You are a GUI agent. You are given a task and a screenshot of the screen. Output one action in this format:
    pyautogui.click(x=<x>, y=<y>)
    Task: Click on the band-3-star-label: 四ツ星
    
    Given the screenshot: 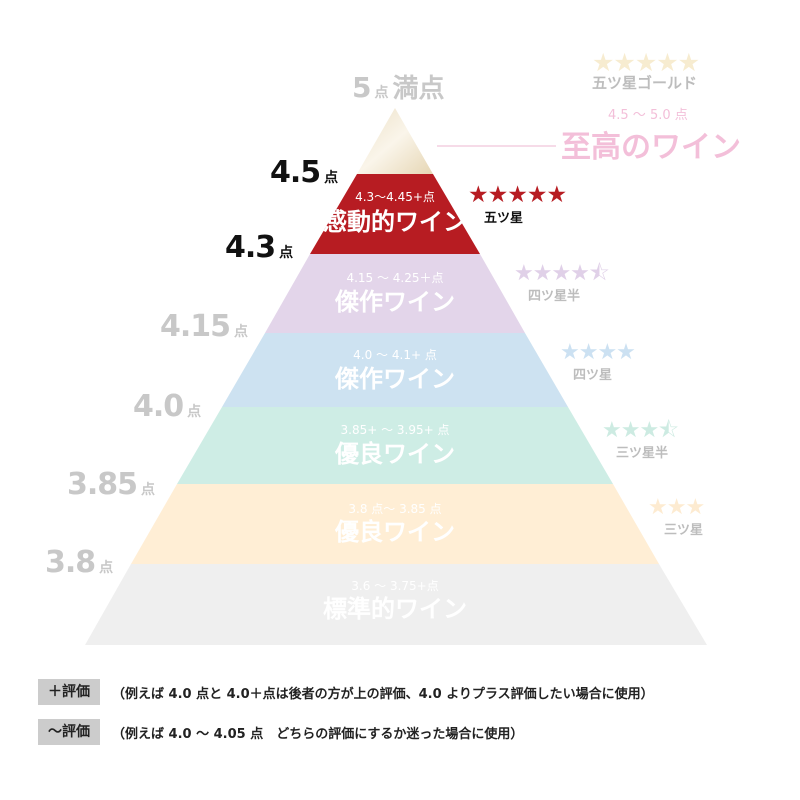 What is the action you would take?
    pyautogui.click(x=593, y=375)
    